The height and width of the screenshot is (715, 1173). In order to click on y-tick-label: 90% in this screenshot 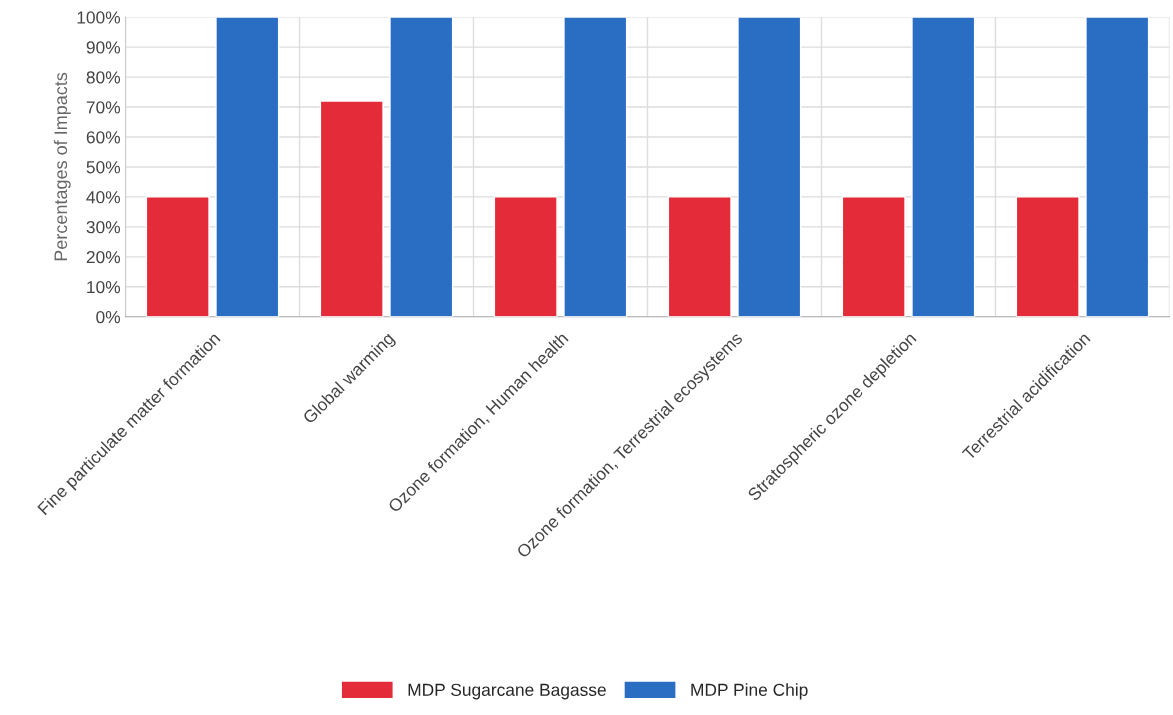, I will do `click(103, 47)`.